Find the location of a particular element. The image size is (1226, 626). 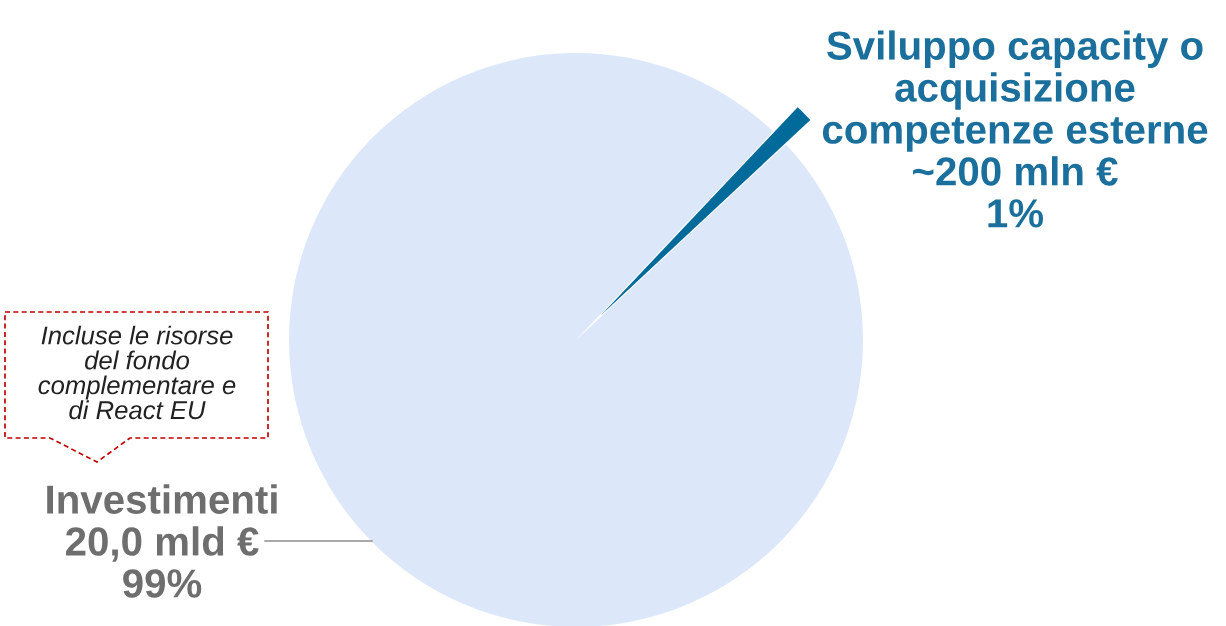

text: Incluse le risorse del fondo complementare e di React EU is located at coordinates (137, 372).